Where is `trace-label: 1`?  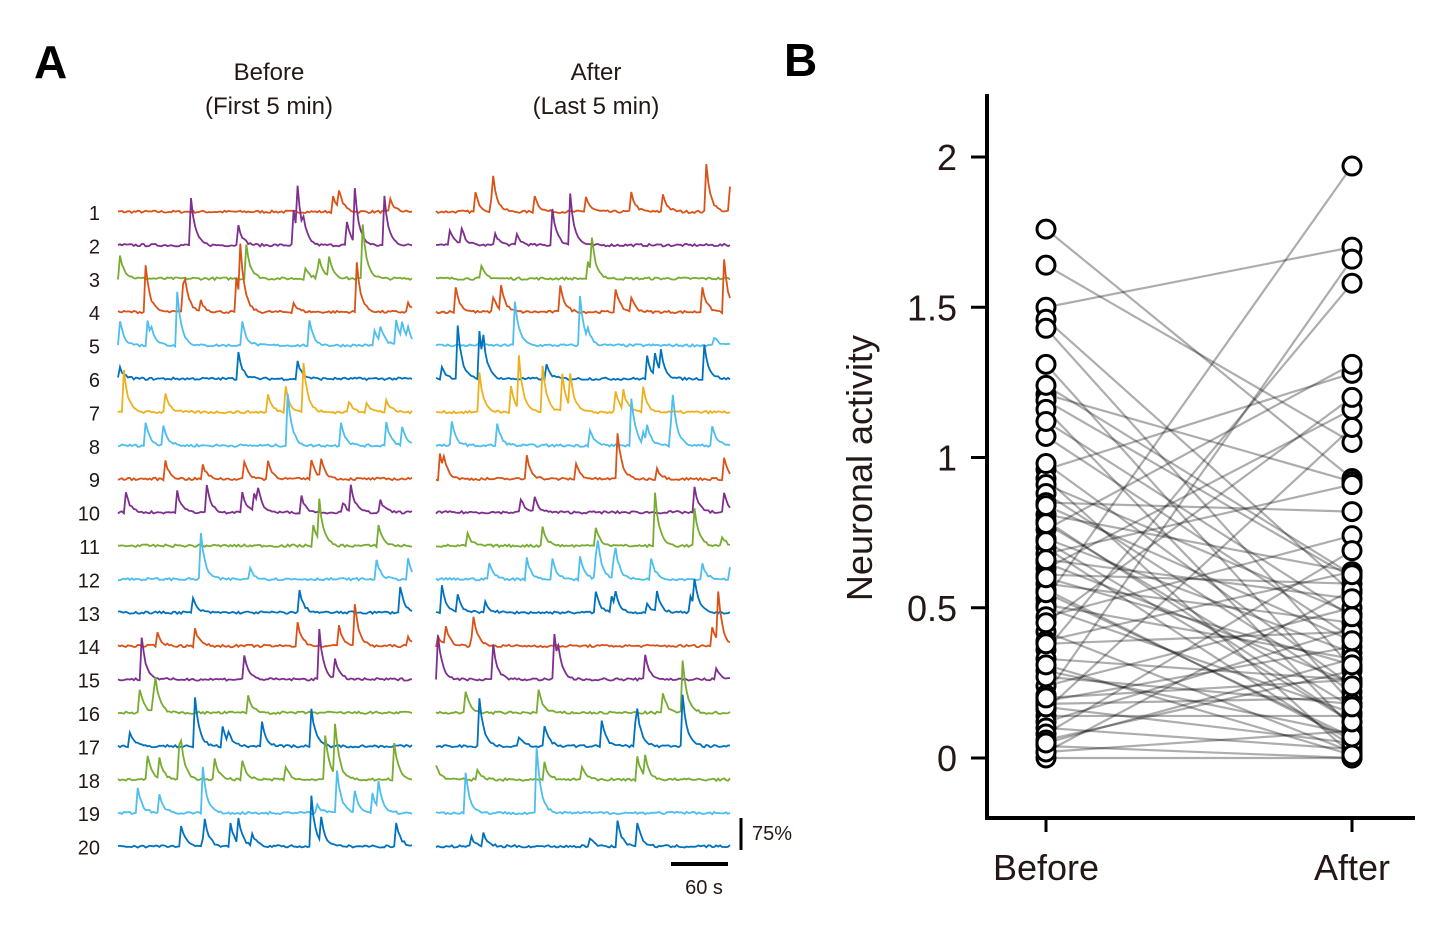 trace-label: 1 is located at coordinates (94, 214).